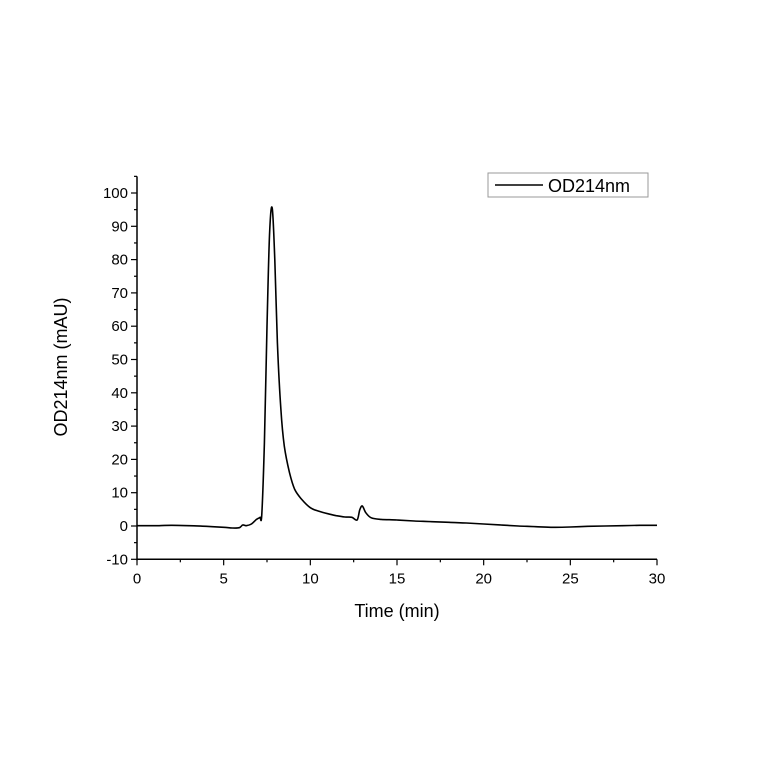  What do you see at coordinates (119, 493) in the screenshot?
I see `y-tick-label: 10` at bounding box center [119, 493].